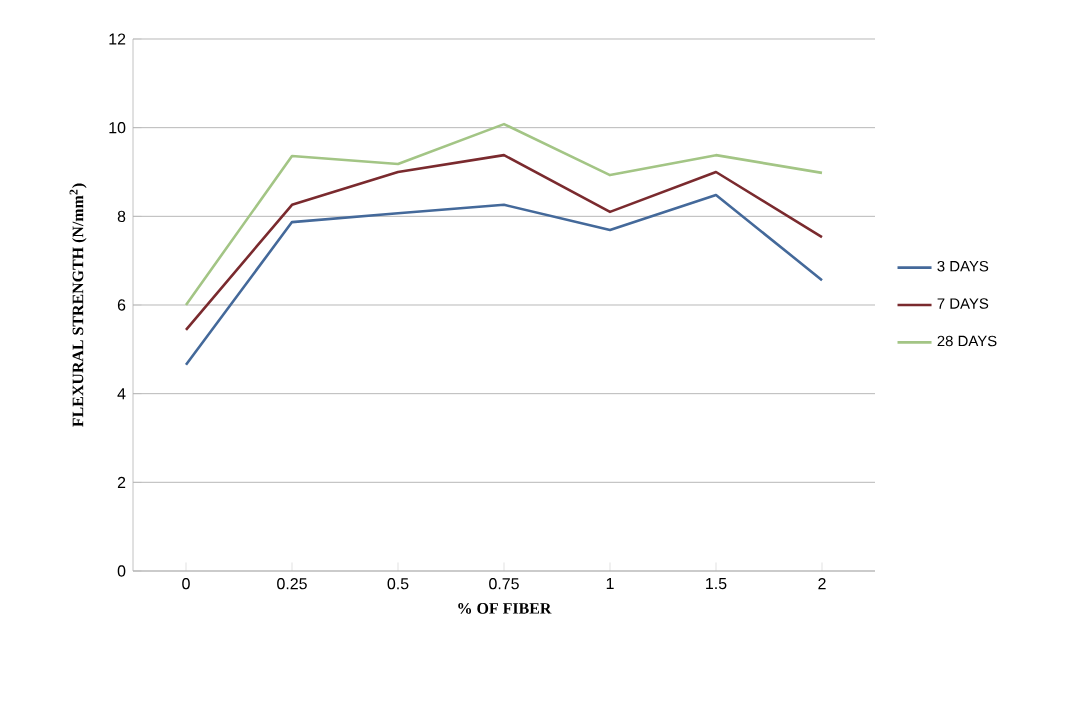 The image size is (1090, 719). What do you see at coordinates (292, 584) in the screenshot?
I see `x-tick-label: 0.25` at bounding box center [292, 584].